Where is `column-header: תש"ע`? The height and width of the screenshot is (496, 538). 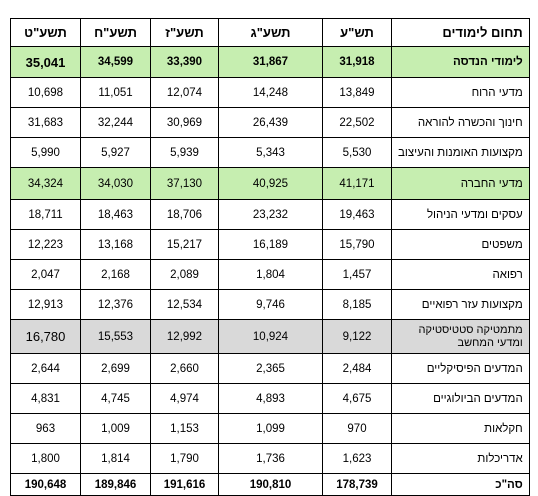 column-header: תש"ע is located at coordinates (357, 32).